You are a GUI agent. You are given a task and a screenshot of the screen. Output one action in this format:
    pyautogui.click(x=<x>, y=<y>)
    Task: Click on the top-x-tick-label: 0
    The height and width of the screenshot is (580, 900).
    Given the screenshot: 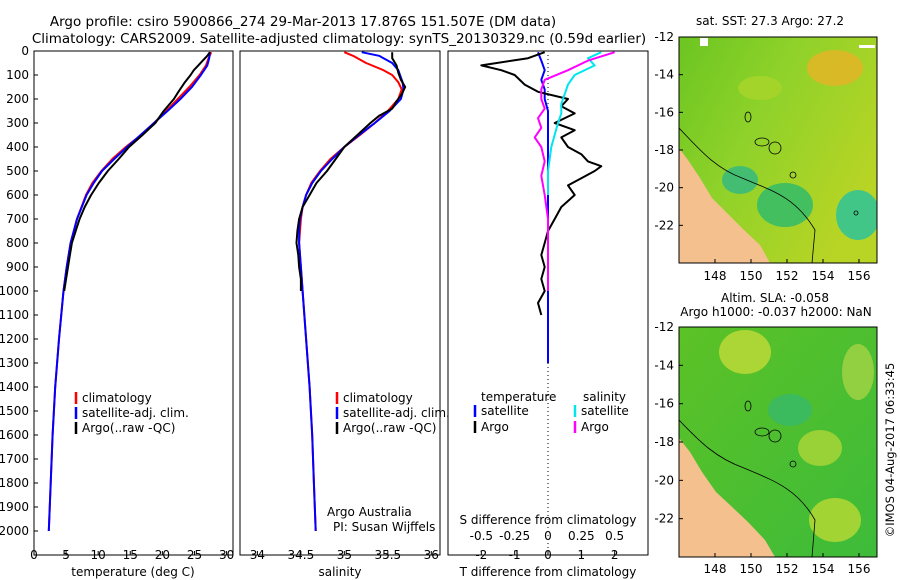 What is the action you would take?
    pyautogui.click(x=548, y=536)
    